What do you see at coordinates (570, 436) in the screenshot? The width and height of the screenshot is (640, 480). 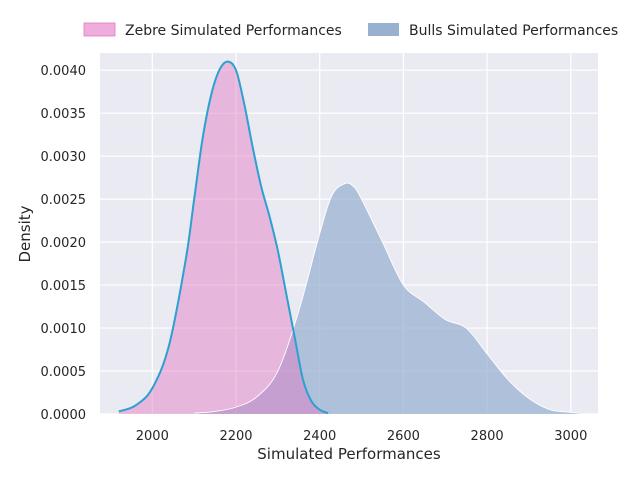 I see `x-tick-label: 3000` at bounding box center [570, 436].